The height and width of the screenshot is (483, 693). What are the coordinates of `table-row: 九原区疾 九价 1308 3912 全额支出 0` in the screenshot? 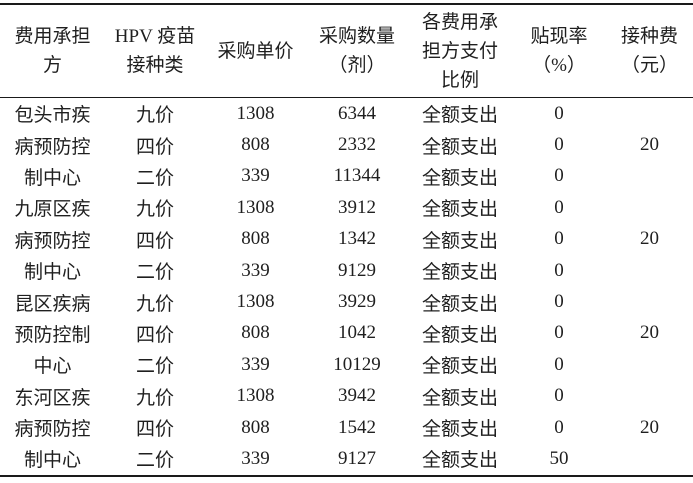 It's located at (346, 207).